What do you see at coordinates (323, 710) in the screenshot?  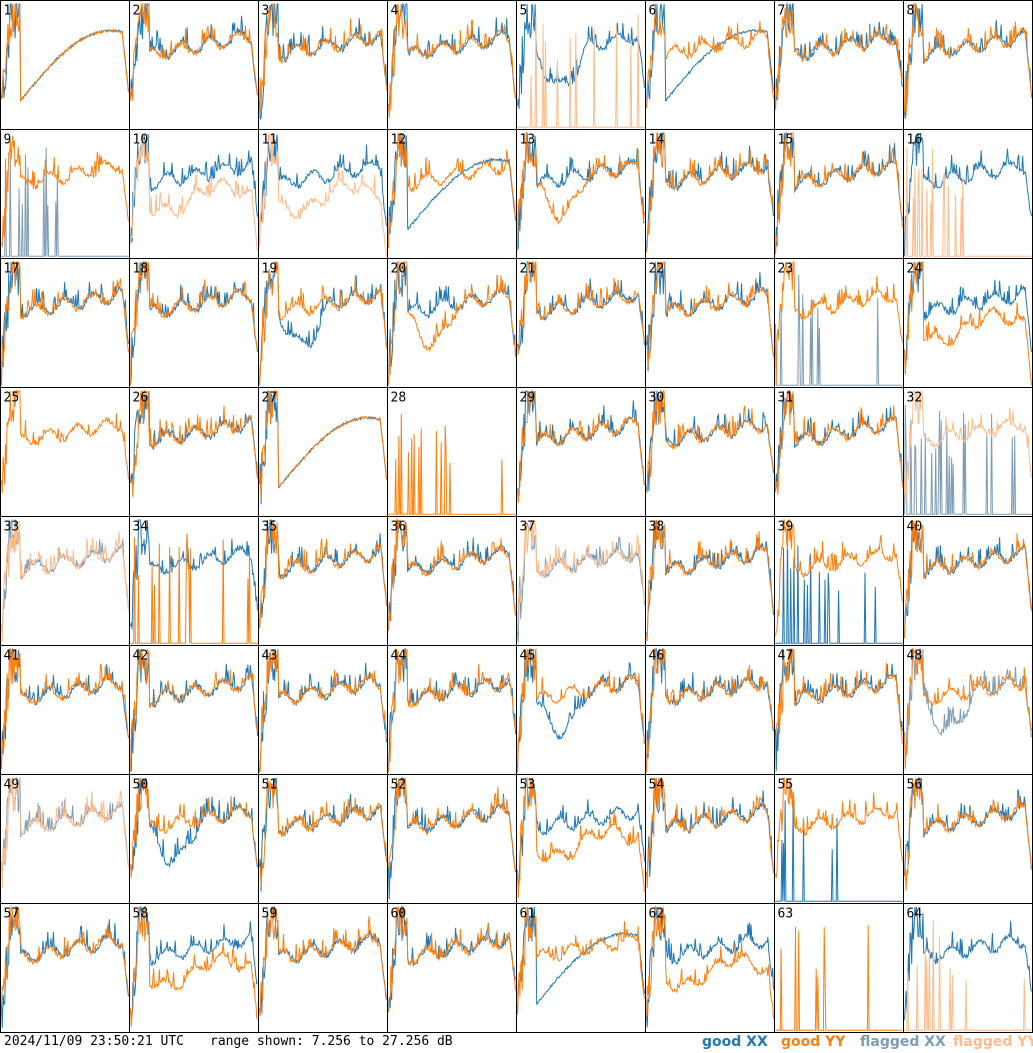 I see `tile-43: 43` at bounding box center [323, 710].